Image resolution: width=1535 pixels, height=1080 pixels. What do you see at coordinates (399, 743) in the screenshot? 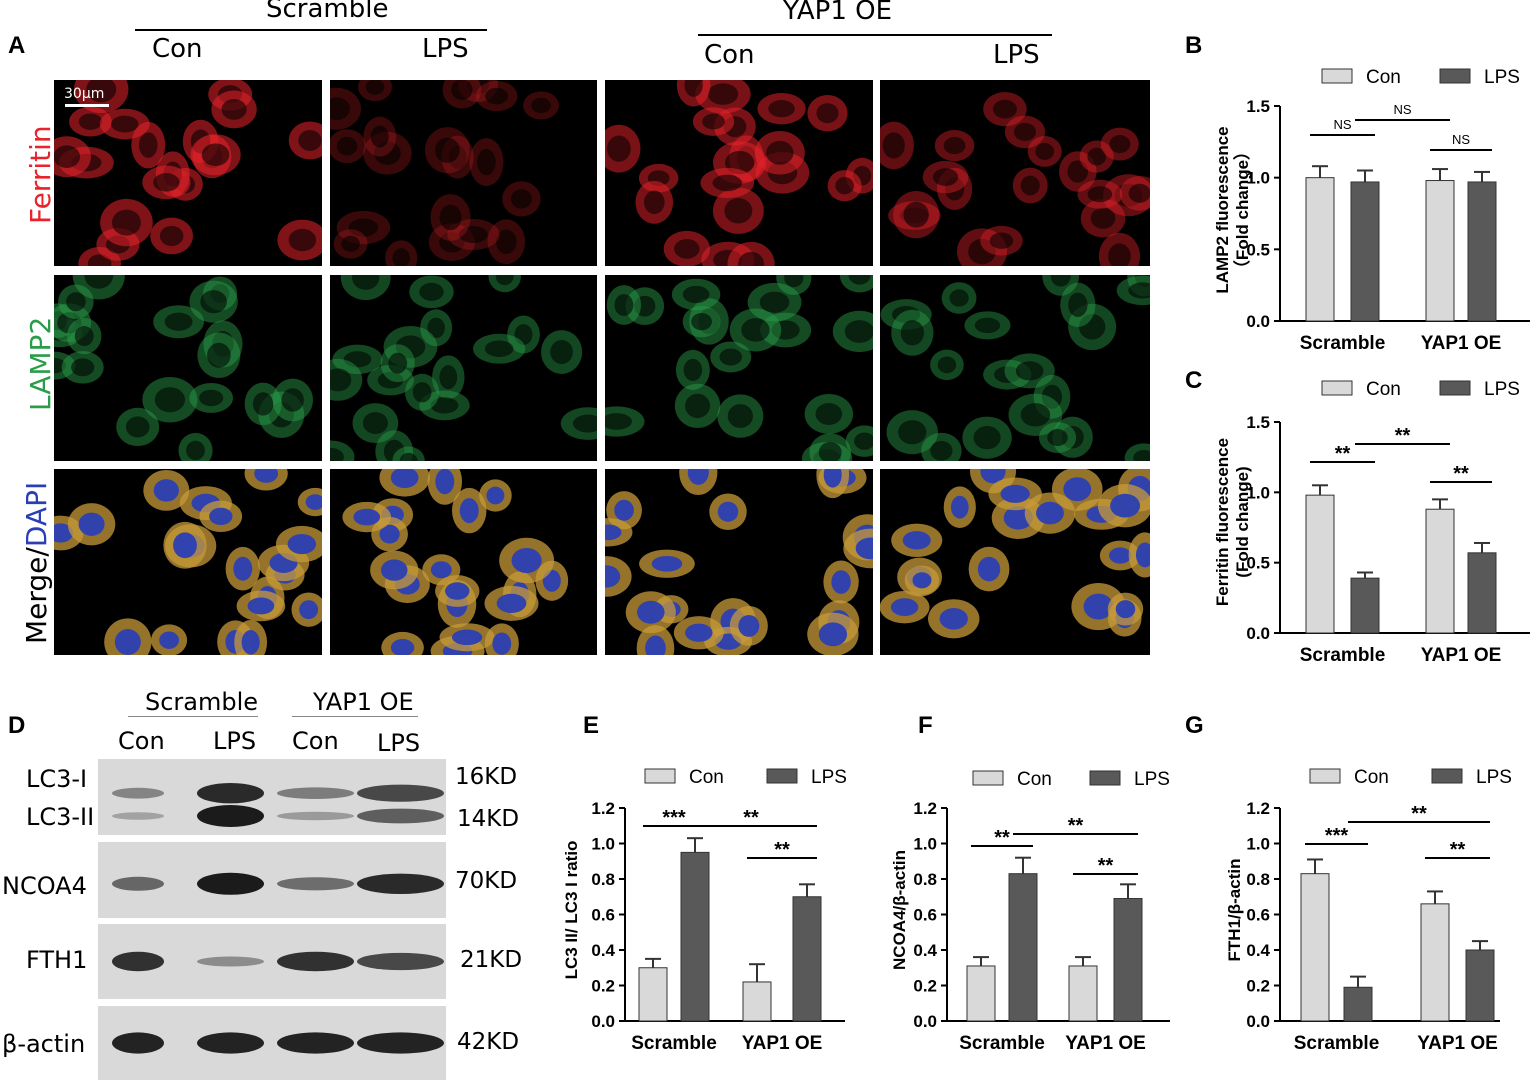
I see `panel-d-col-lps-2: LPS` at bounding box center [399, 743].